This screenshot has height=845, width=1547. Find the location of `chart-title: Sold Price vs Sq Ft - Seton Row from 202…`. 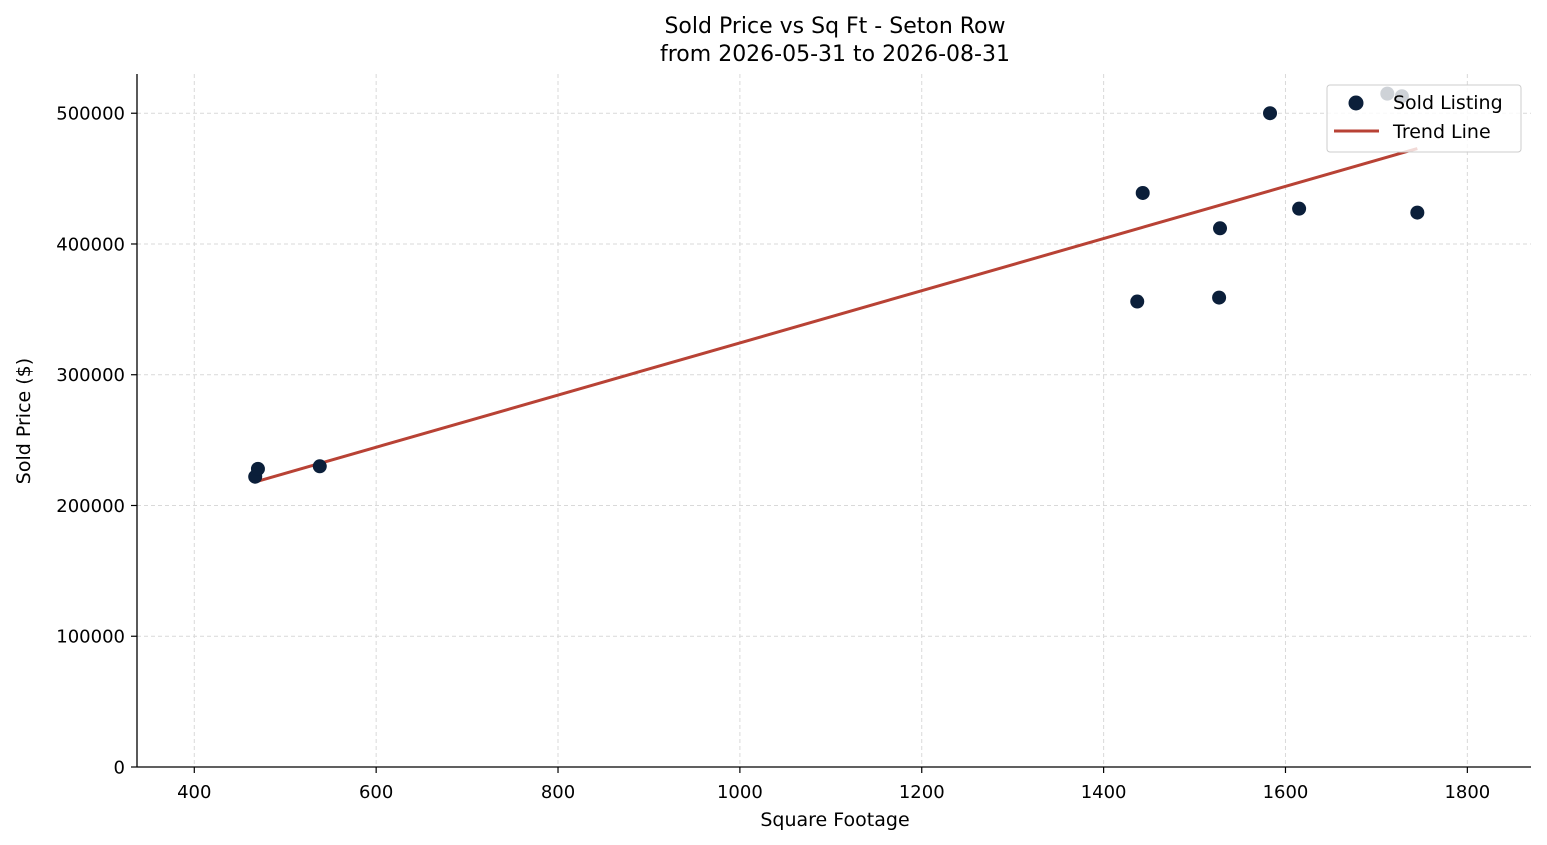

chart-title: Sold Price vs Sq Ft - Seton Row from 202… is located at coordinates (835, 40).